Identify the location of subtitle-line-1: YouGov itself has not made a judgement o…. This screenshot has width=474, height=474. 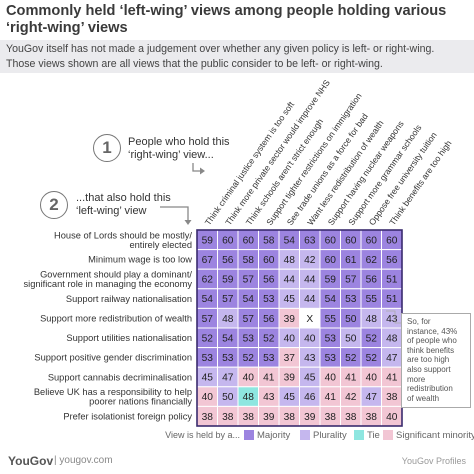
(220, 49).